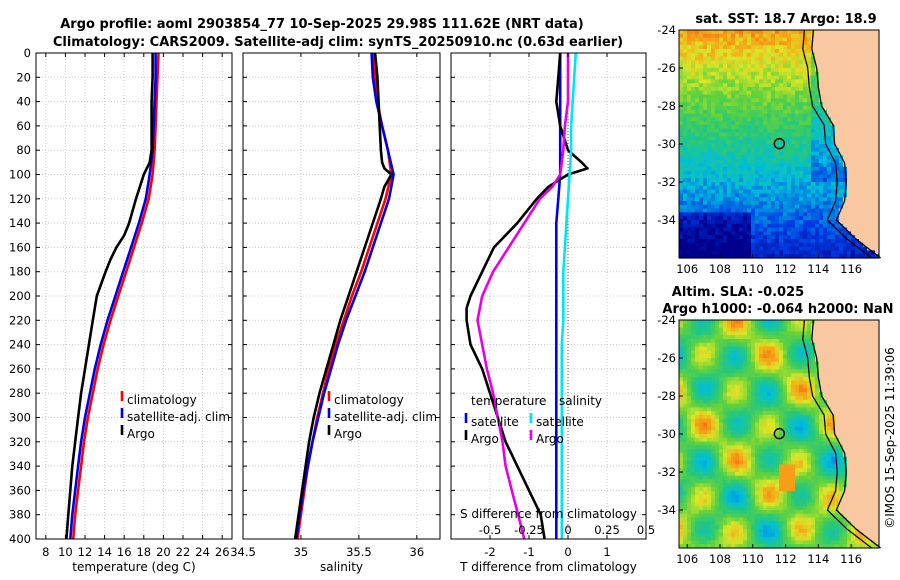 The width and height of the screenshot is (900, 580). I want to click on x-tick-label: 35, so click(301, 552).